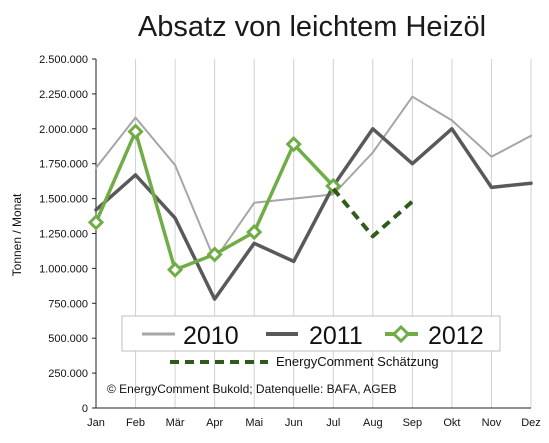 The width and height of the screenshot is (549, 443). I want to click on x-tick-label-10: Nov, so click(492, 423).